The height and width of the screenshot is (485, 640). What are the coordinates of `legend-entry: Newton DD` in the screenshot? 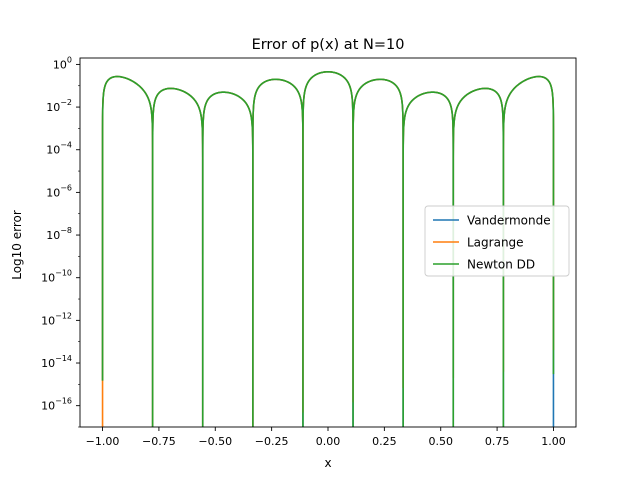 It's located at (501, 265).